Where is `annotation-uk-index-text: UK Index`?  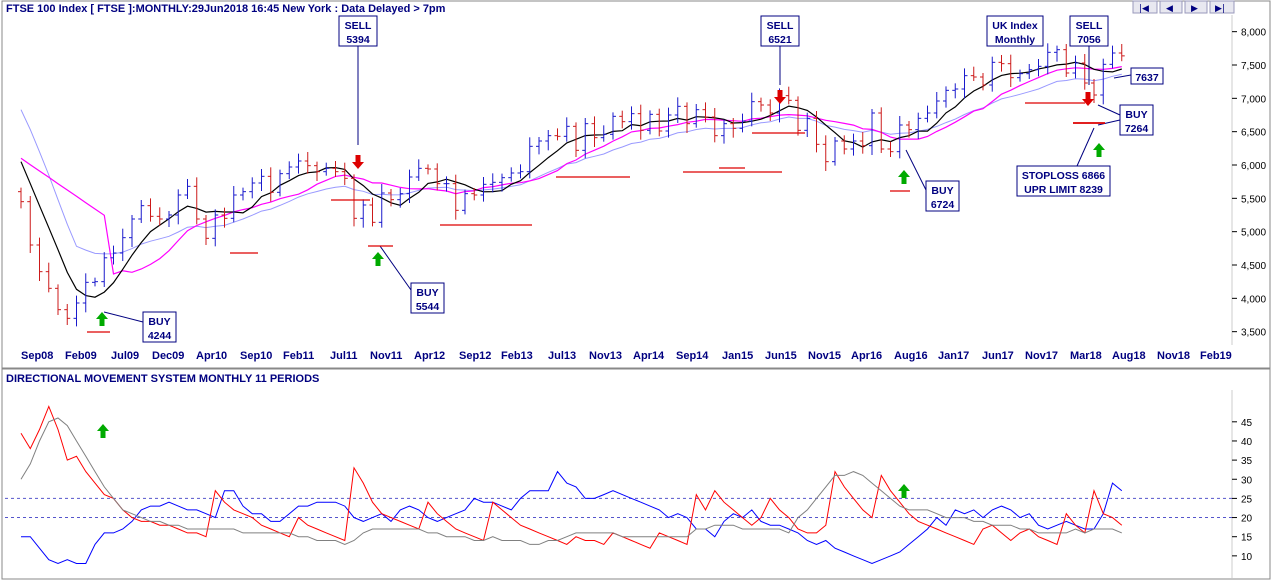 annotation-uk-index-text: UK Index is located at coordinates (1015, 26).